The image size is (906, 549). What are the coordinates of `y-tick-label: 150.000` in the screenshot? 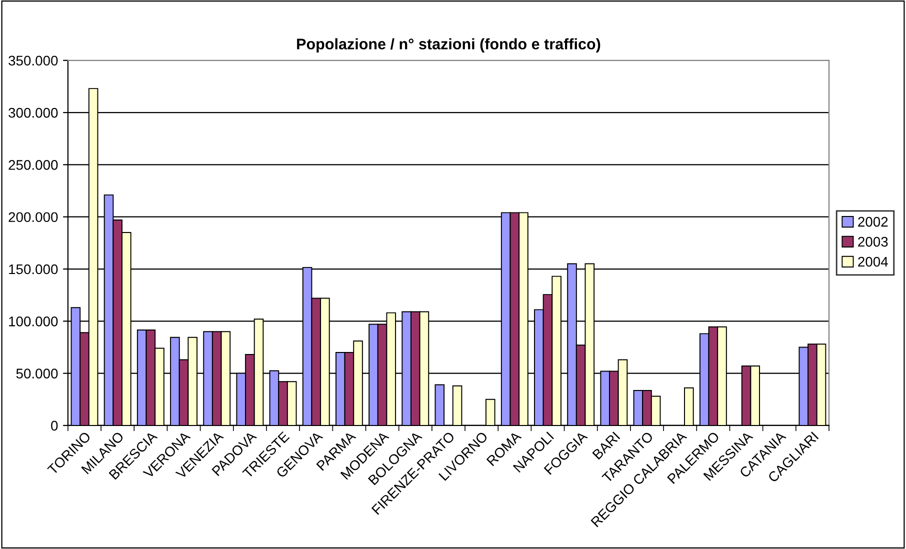 It's located at (33, 269).